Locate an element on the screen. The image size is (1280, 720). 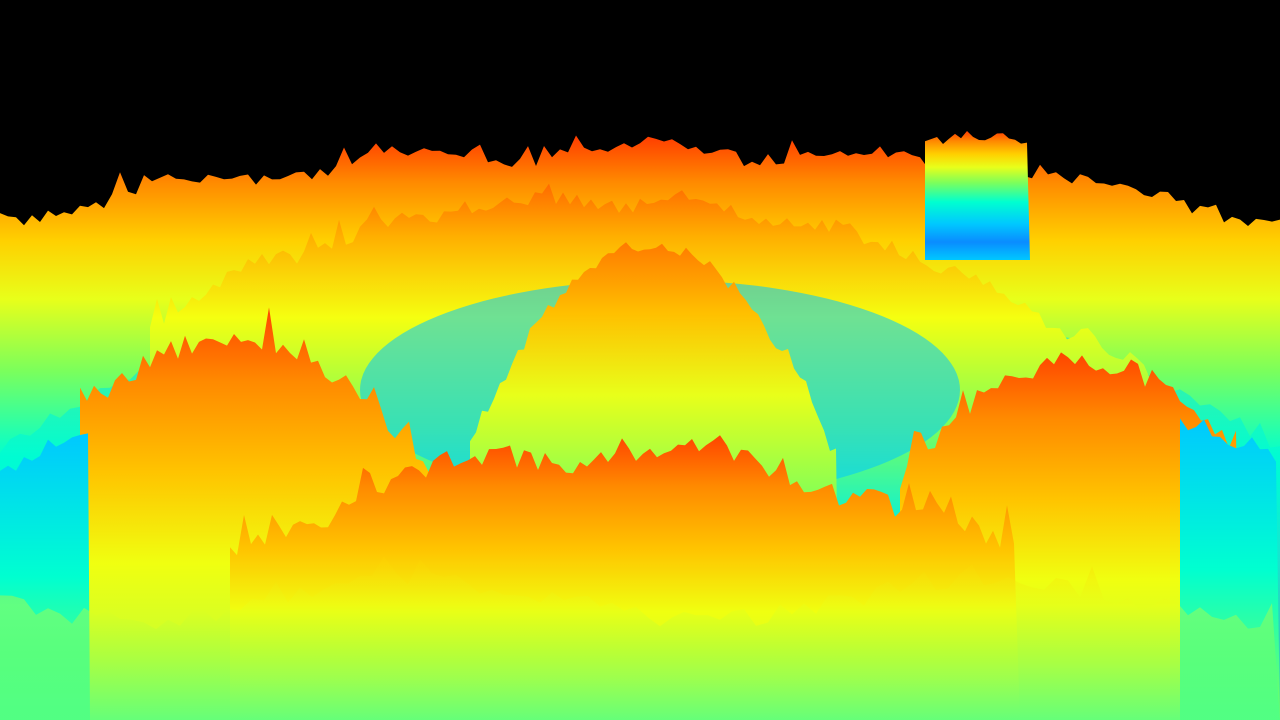
far-ridge-peak is located at coordinates (977, 195).